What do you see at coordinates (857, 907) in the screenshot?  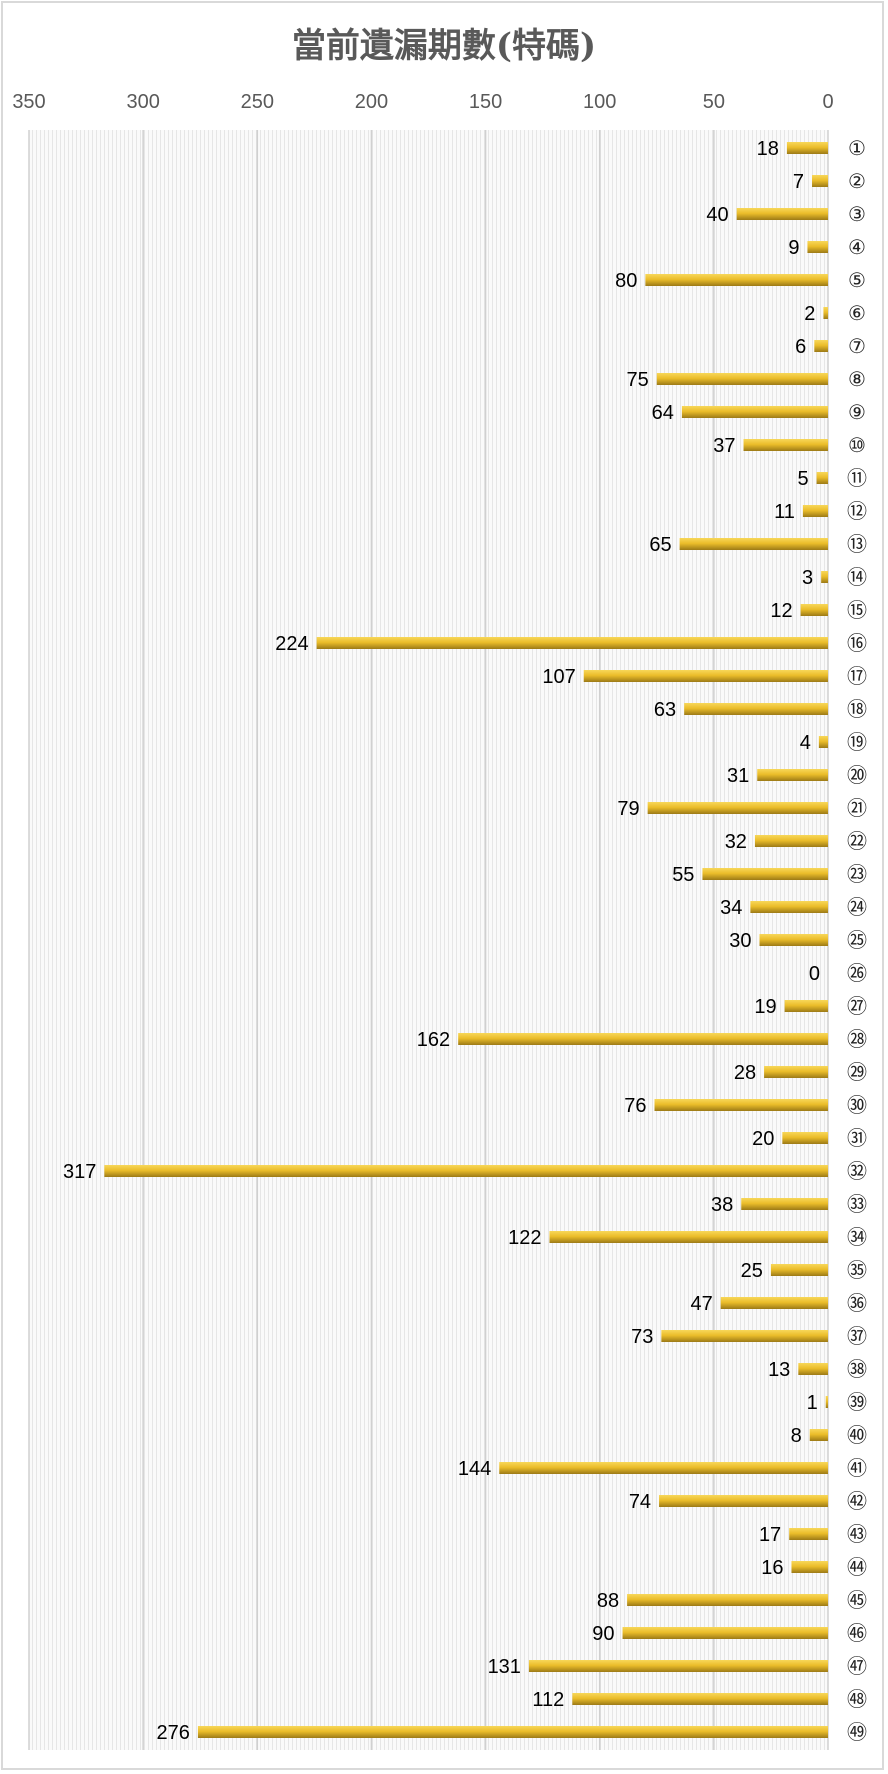 I see `category-label: ㉔` at bounding box center [857, 907].